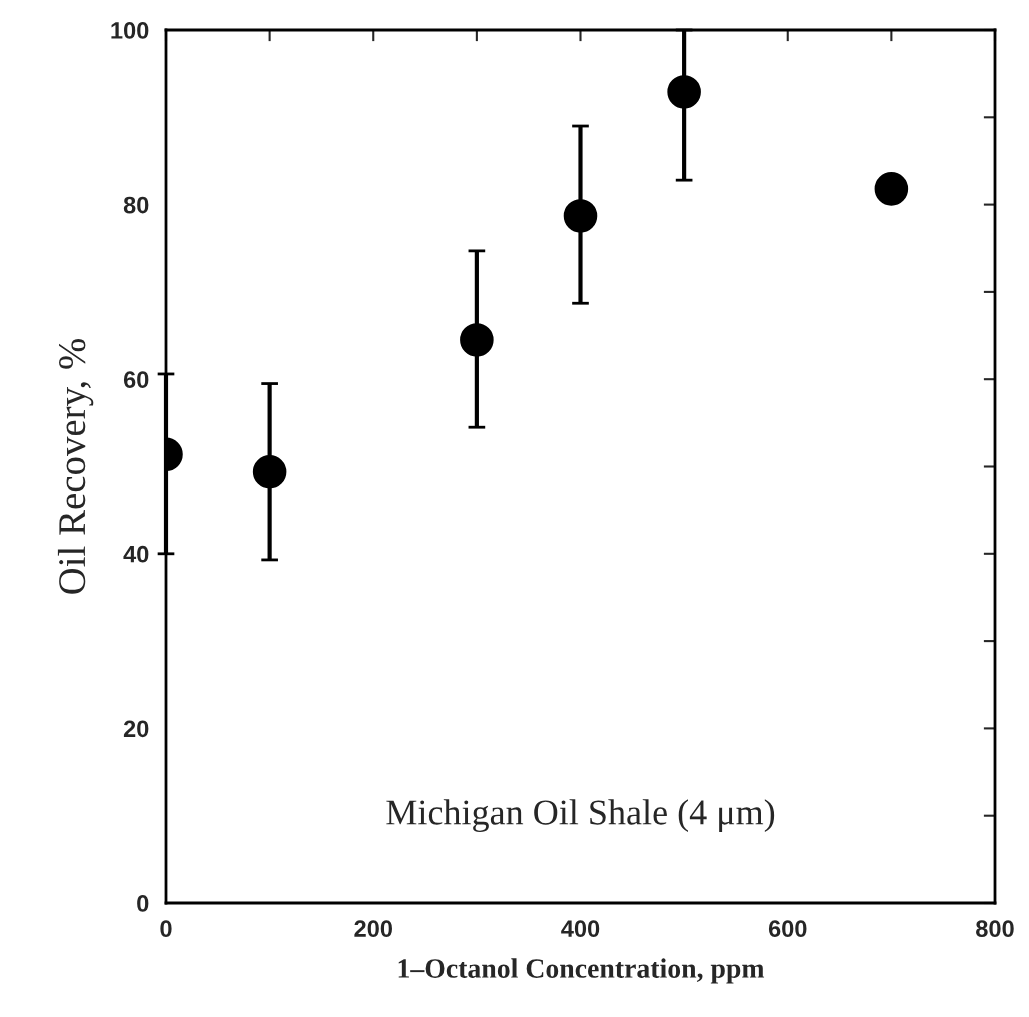  I want to click on annotation: Michigan Oil Shale (4 μm), so click(580, 816).